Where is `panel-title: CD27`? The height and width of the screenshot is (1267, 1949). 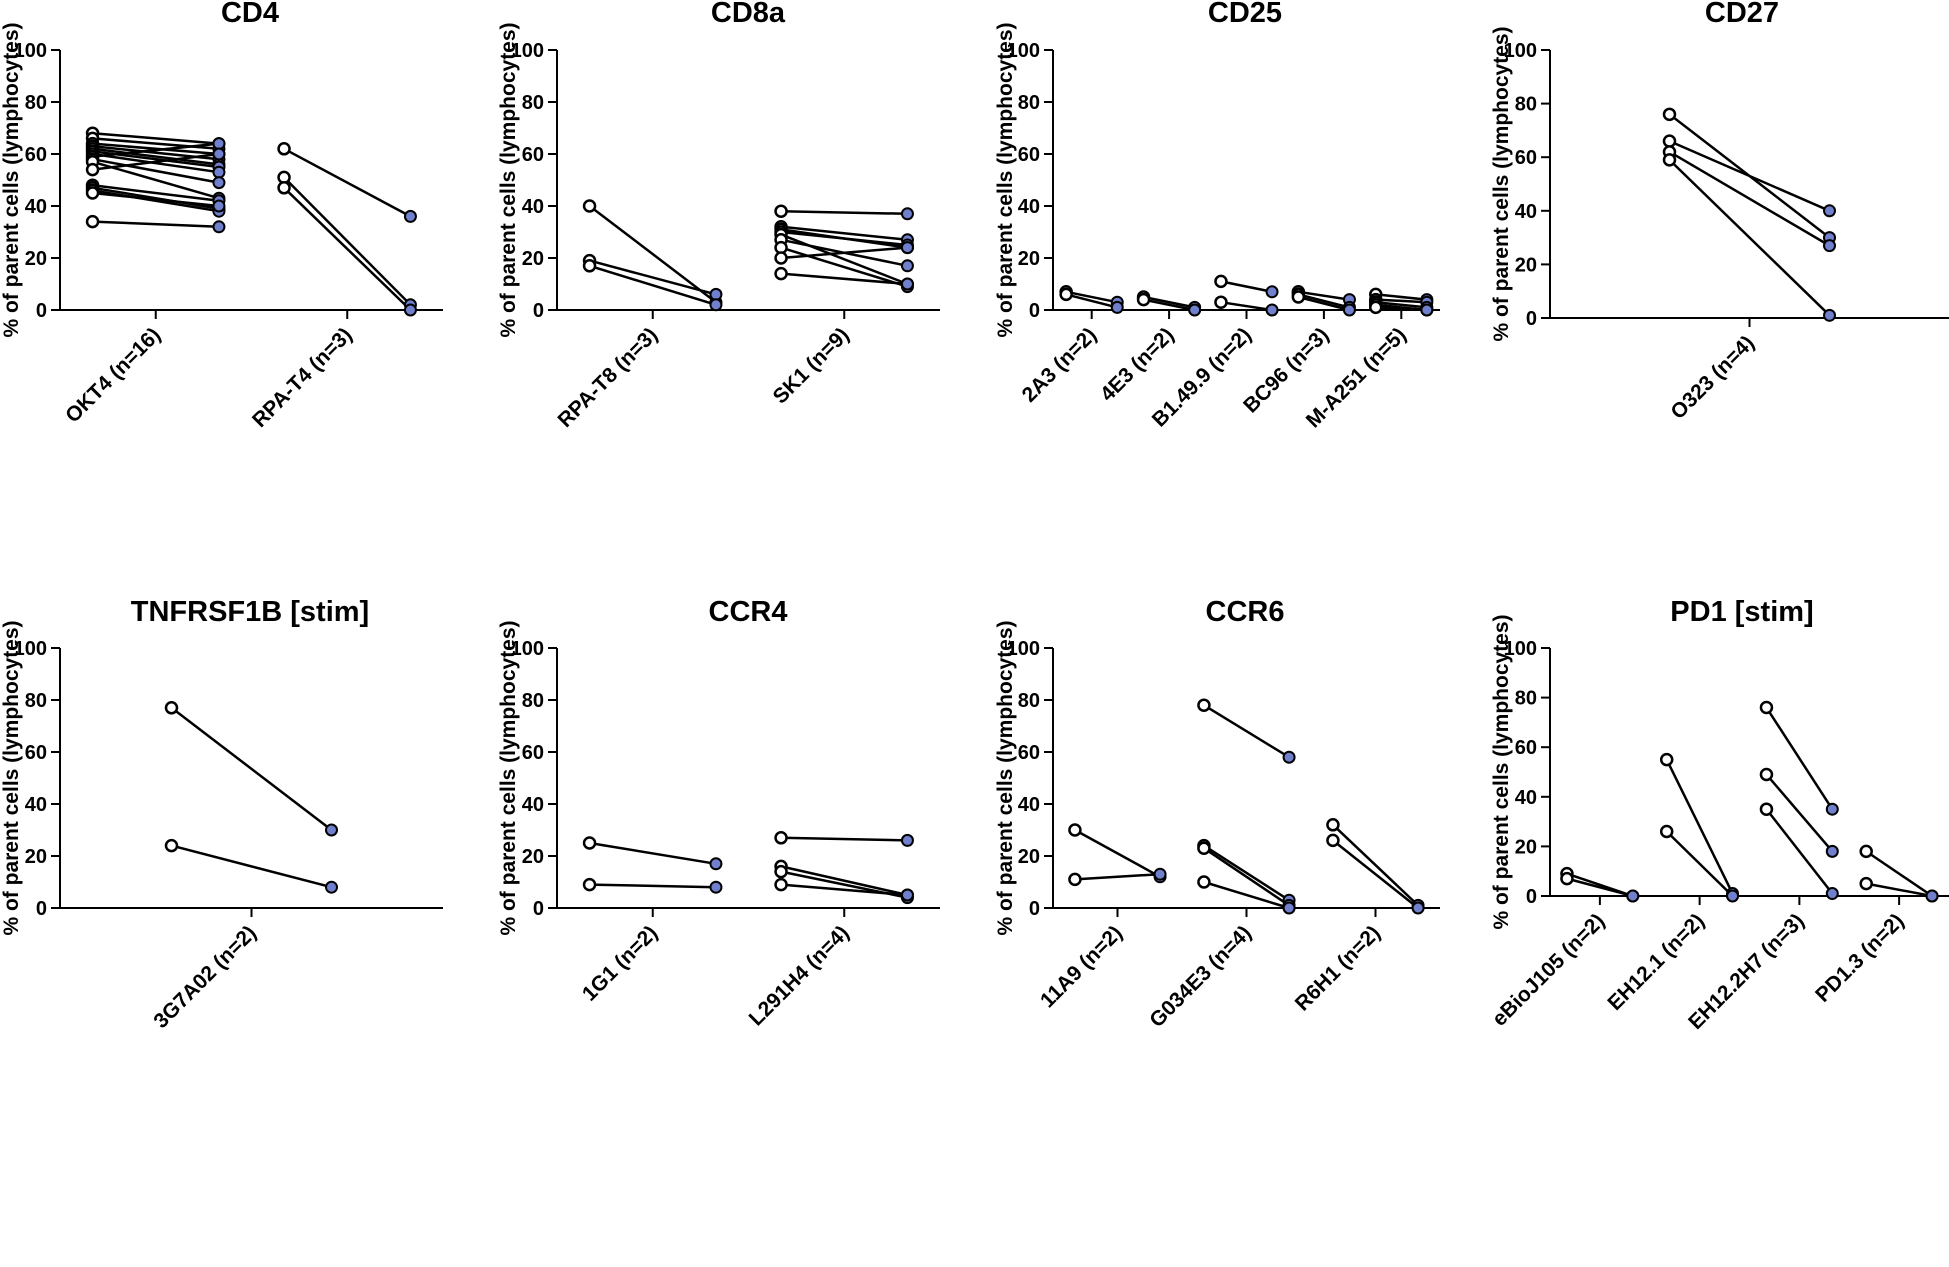
panel-title: CD27 is located at coordinates (1742, 14).